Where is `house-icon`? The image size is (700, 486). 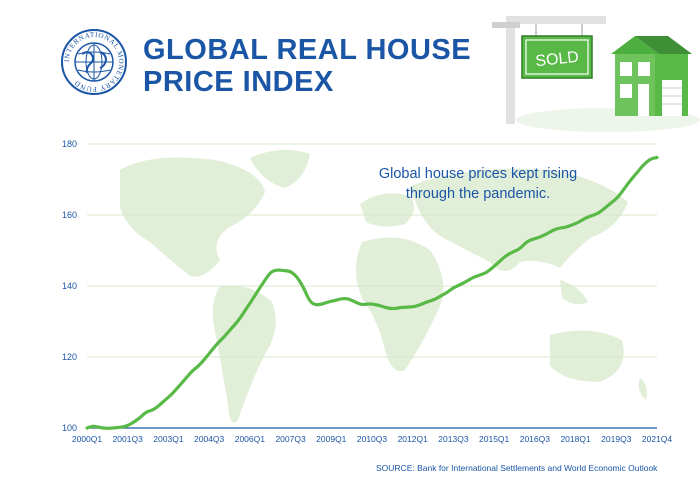 house-icon is located at coordinates (651, 76).